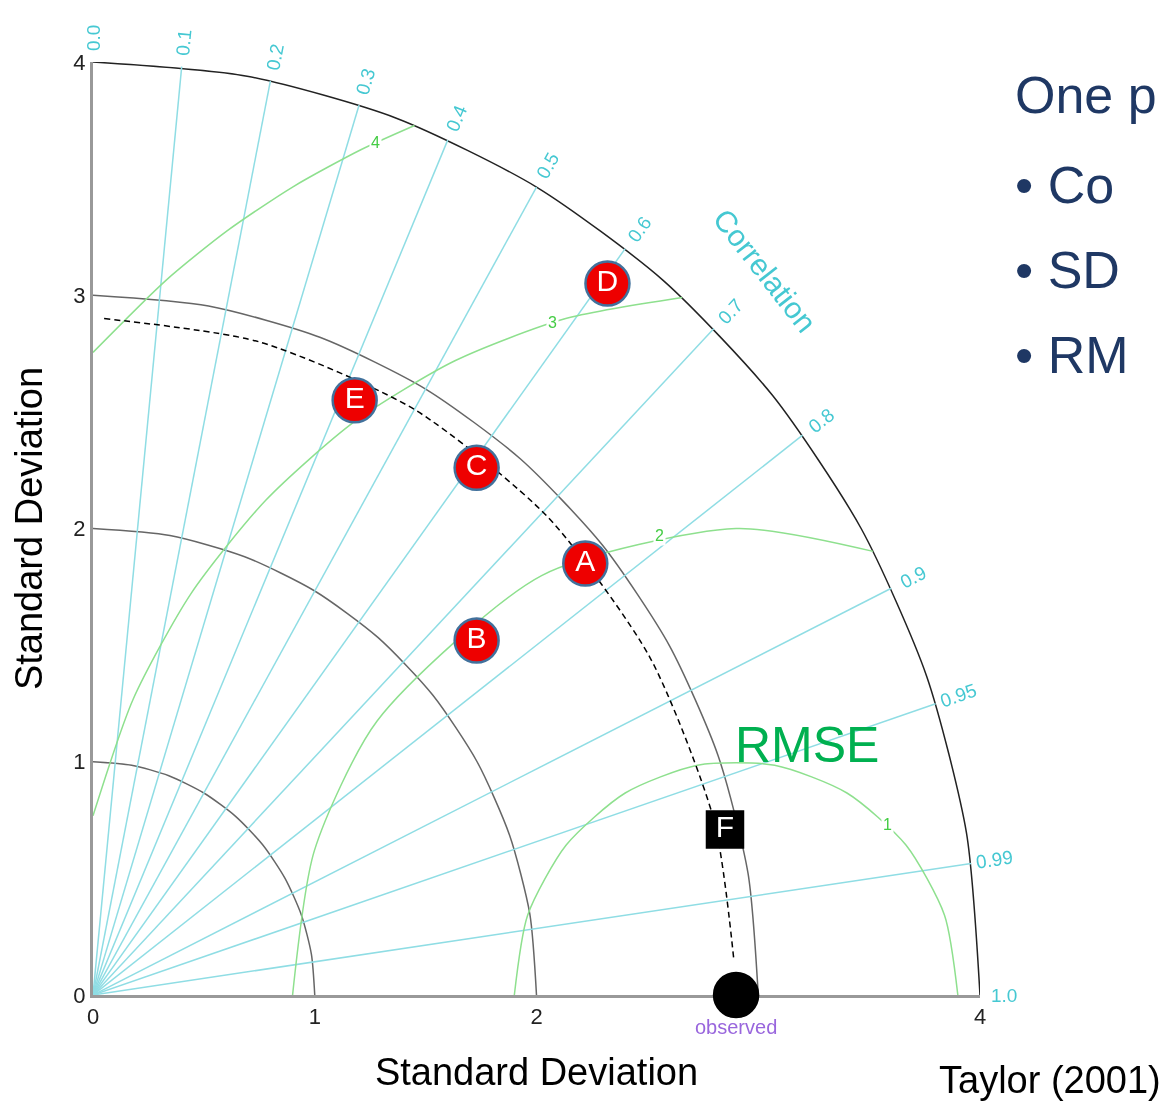  What do you see at coordinates (79, 295) in the screenshot?
I see `y-tick-label: 3` at bounding box center [79, 295].